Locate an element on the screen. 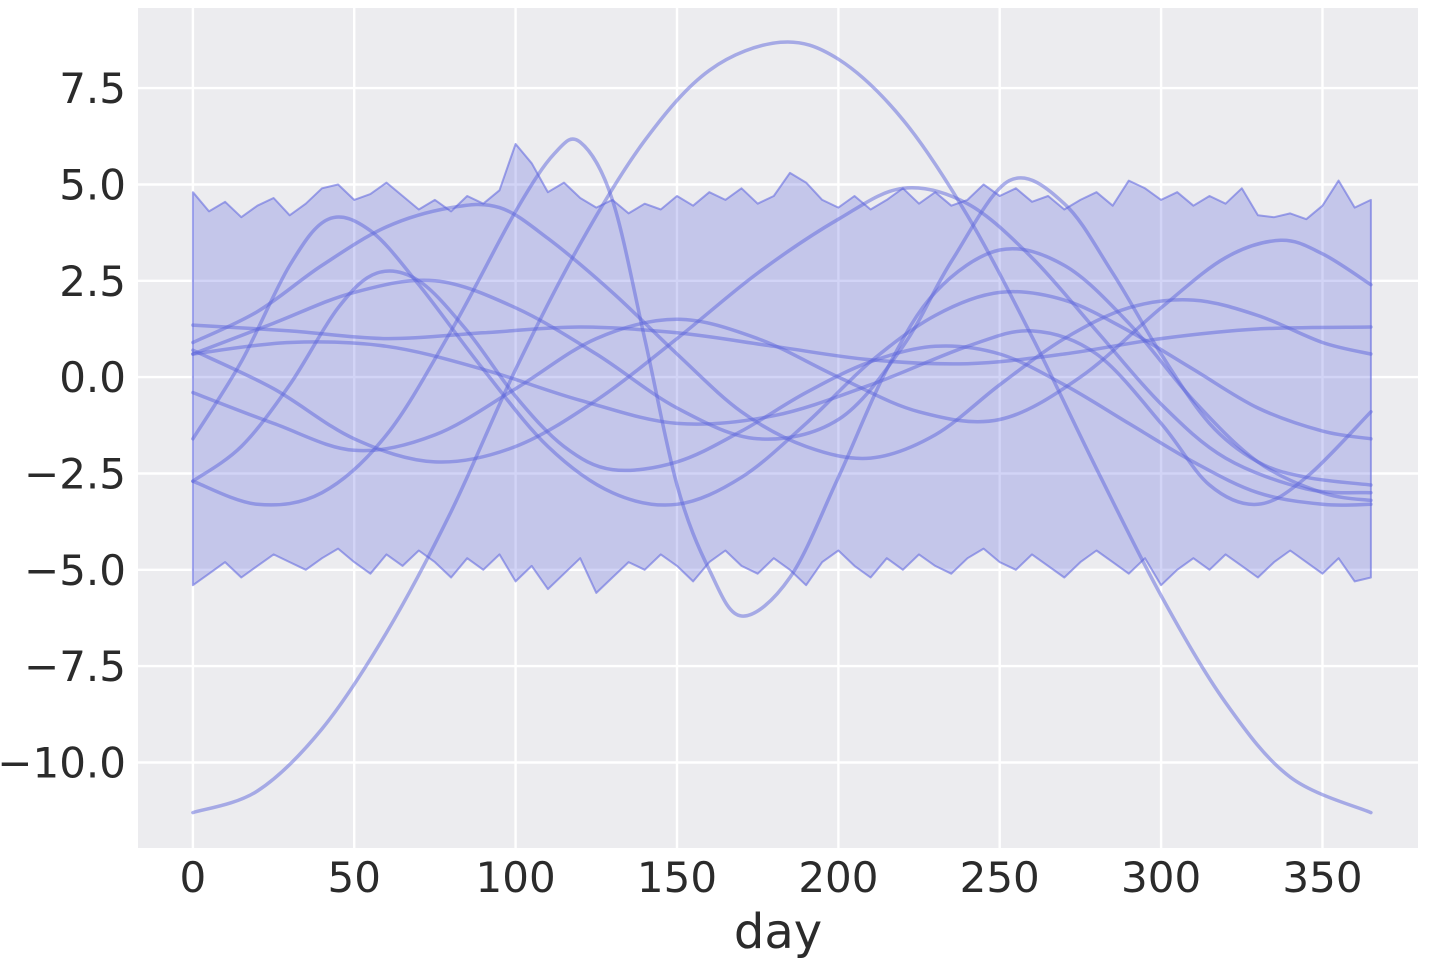 Image resolution: width=1440 pixels, height=960 pixels. x-tick-label: 350 is located at coordinates (1322, 877).